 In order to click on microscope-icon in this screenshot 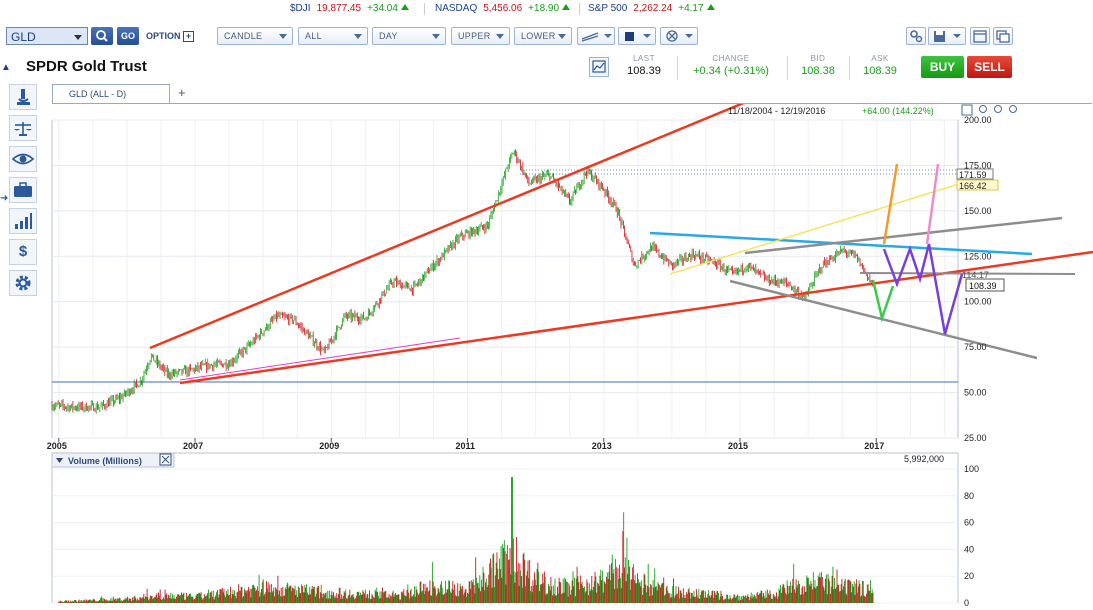, I will do `click(23, 97)`.